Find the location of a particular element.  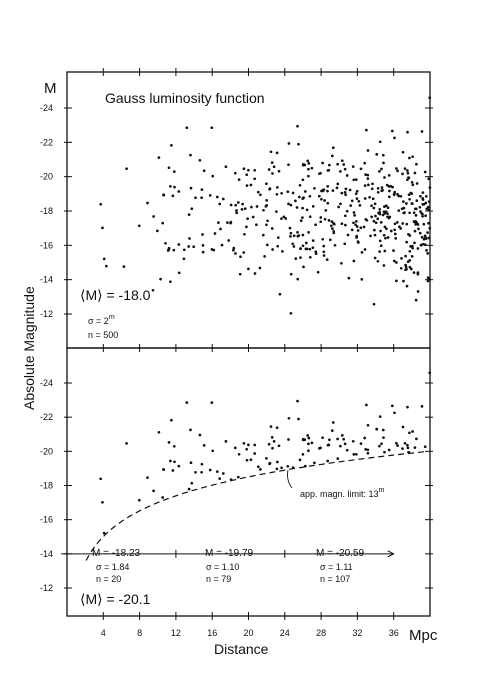

x-axis-label: Distance is located at coordinates (241, 649).